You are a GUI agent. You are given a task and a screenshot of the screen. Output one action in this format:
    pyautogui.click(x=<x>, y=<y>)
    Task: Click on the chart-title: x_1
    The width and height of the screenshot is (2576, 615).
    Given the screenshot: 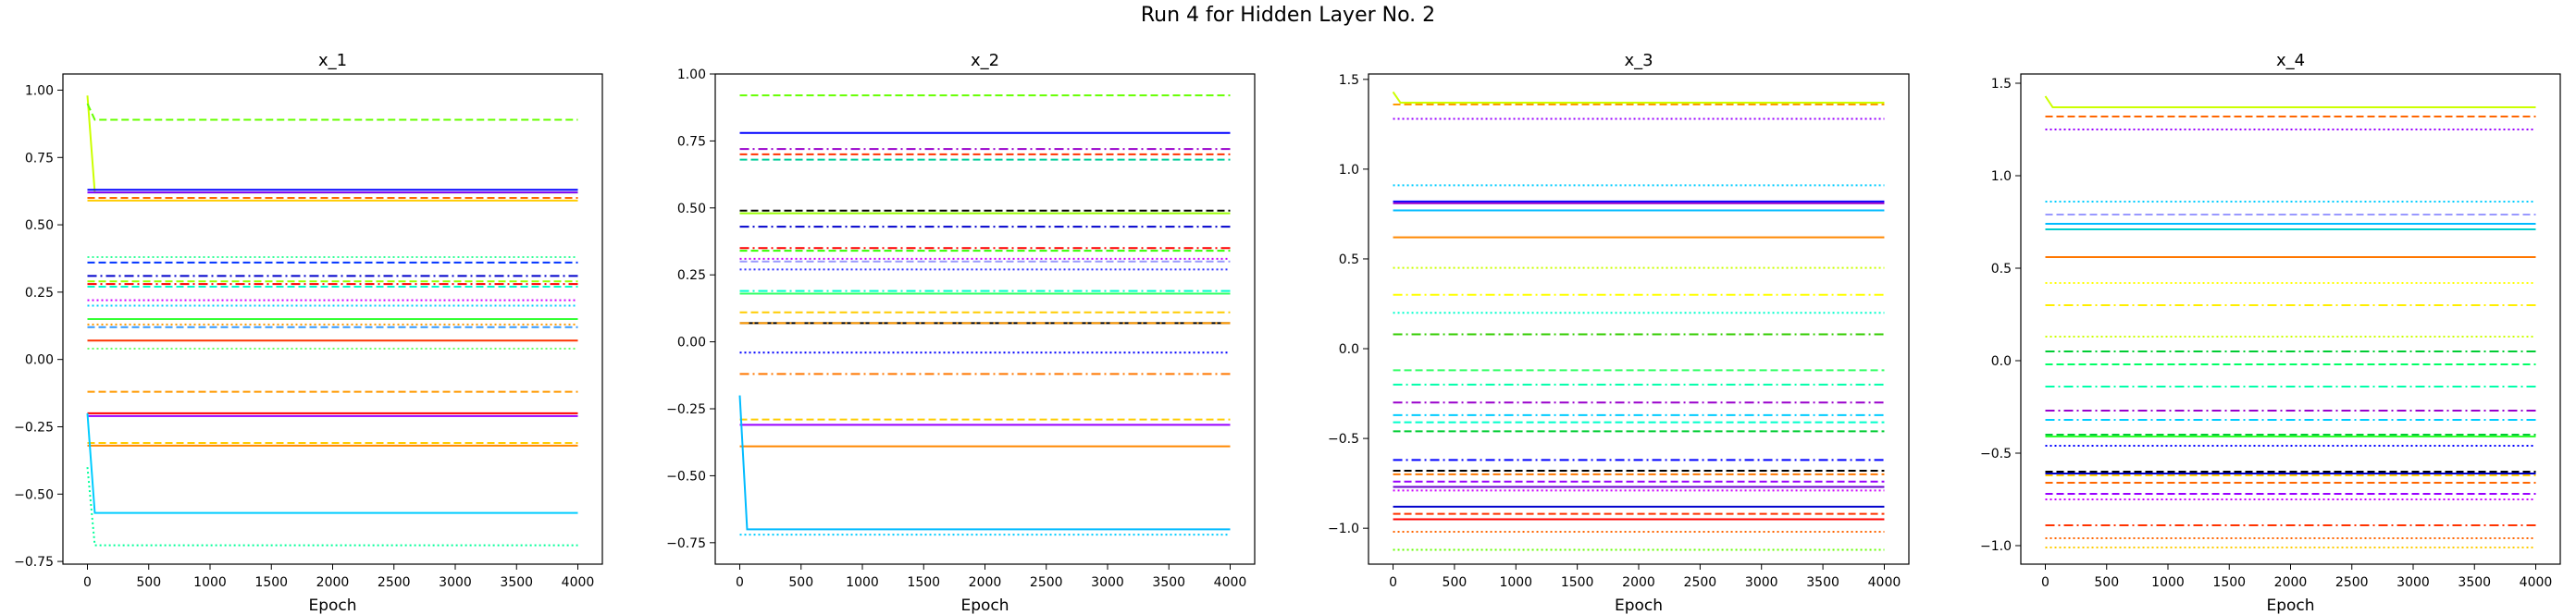 What is the action you would take?
    pyautogui.click(x=333, y=60)
    